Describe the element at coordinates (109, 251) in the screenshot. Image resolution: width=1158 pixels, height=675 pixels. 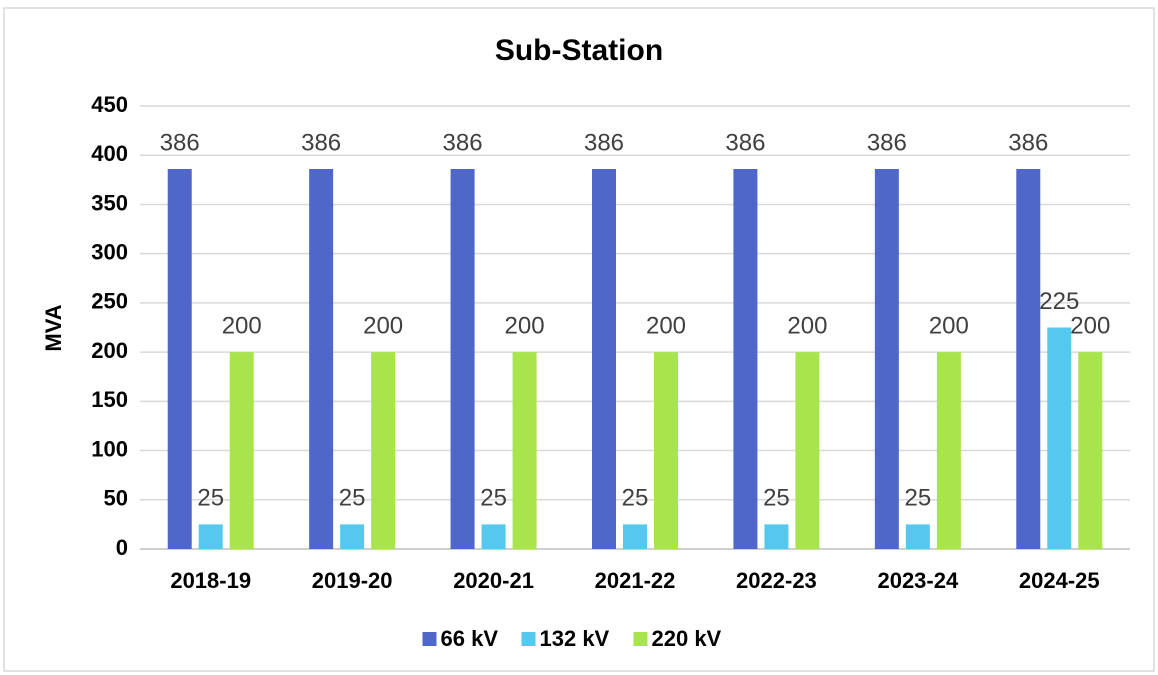
I see `y-tick-label: 300` at that location.